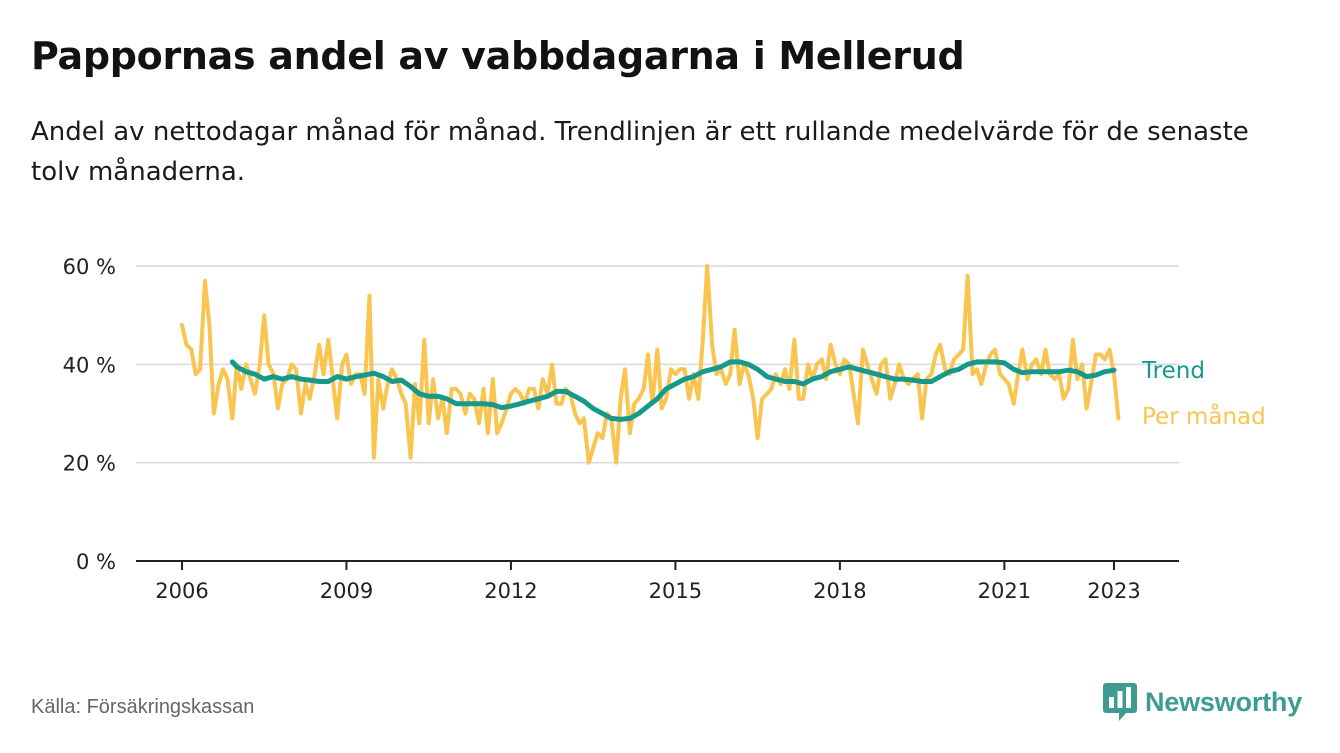  Describe the element at coordinates (1204, 416) in the screenshot. I see `legend-label-per-manad: Per månad` at that location.